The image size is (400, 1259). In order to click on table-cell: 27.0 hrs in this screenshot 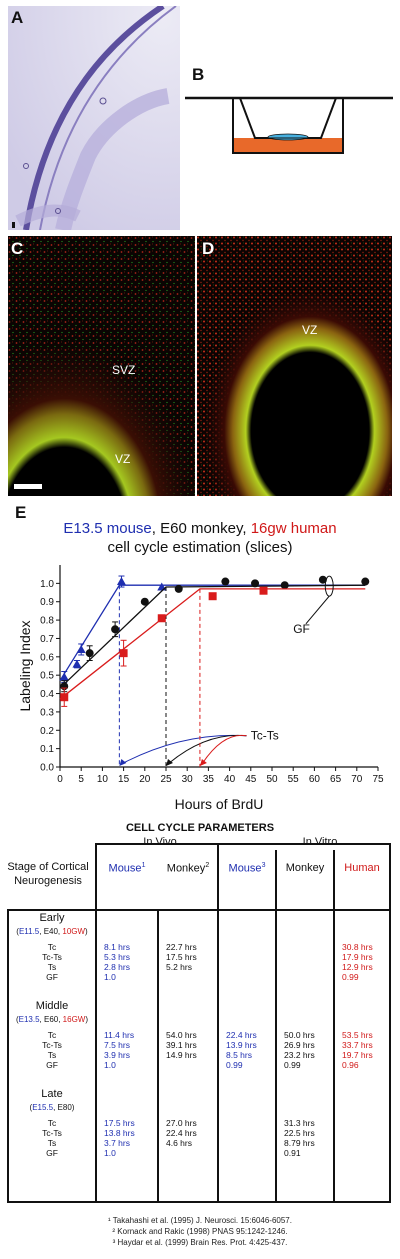, I will do `click(181, 1123)`.